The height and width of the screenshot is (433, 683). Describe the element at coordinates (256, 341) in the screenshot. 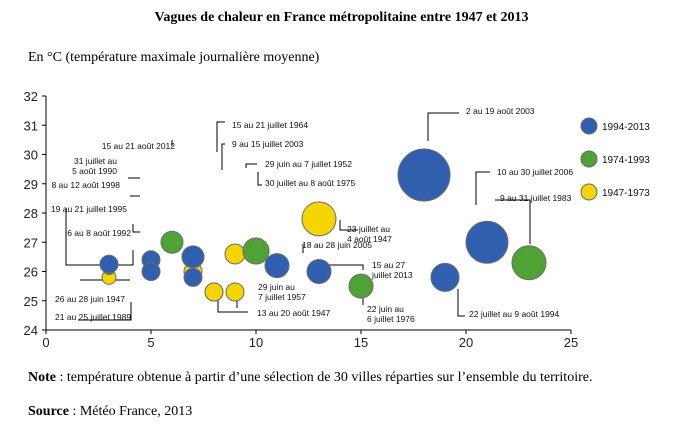

I see `x-tick-label: 10` at that location.